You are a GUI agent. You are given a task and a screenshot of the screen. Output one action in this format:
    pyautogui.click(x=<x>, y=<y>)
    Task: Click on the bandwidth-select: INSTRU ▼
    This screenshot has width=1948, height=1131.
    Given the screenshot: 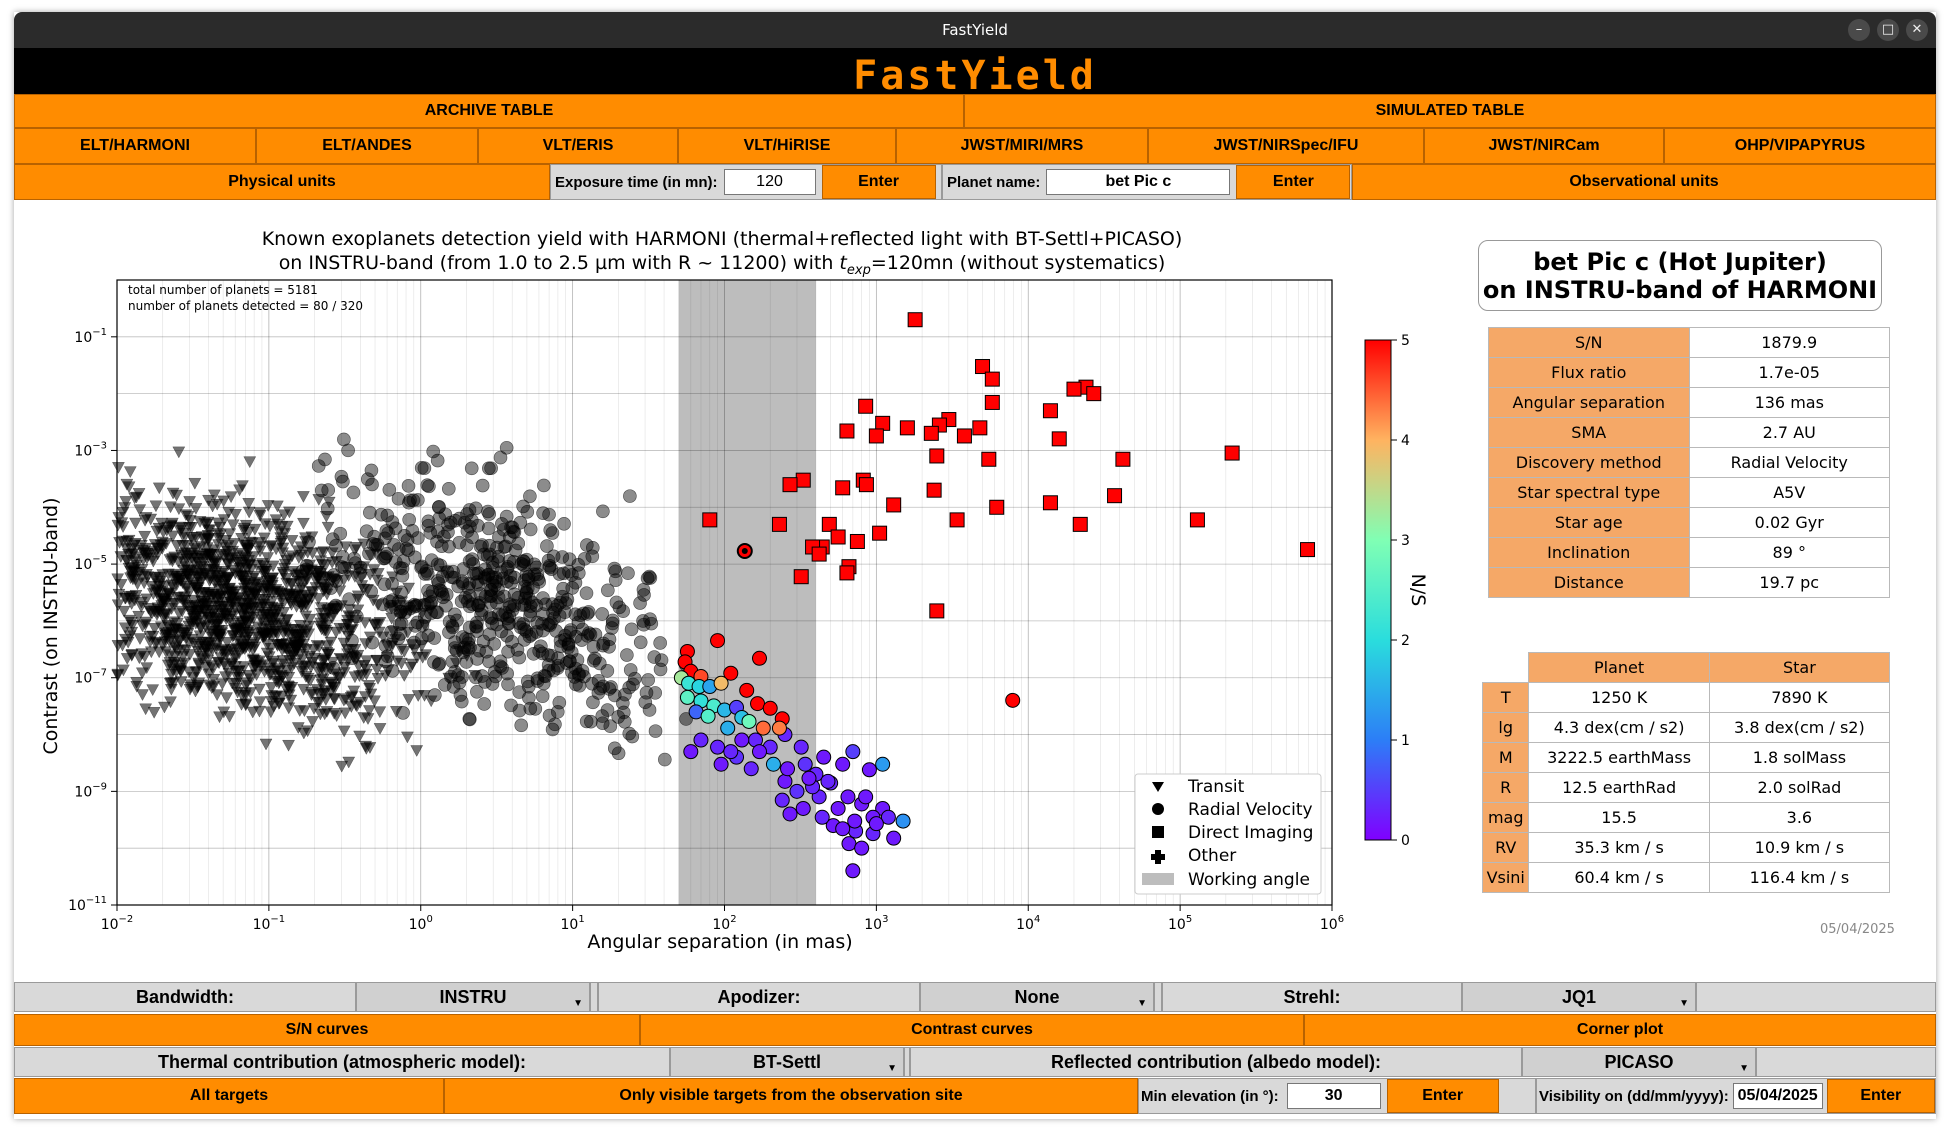 What is the action you would take?
    pyautogui.click(x=473, y=997)
    